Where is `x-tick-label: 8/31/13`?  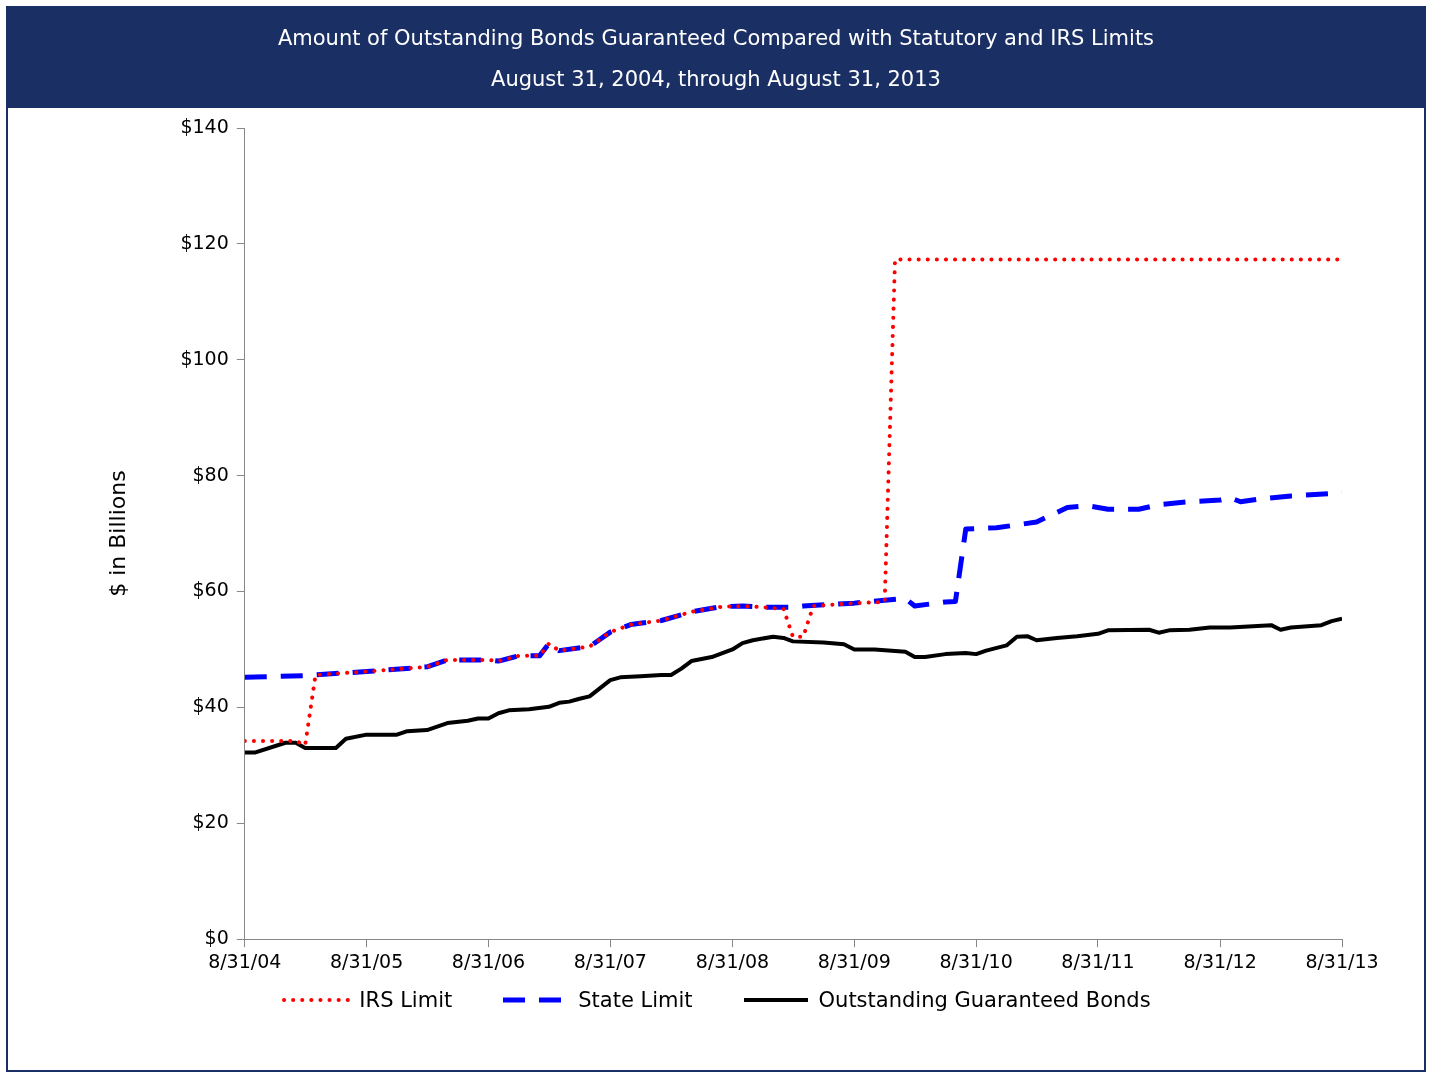
x-tick-label: 8/31/13 is located at coordinates (1342, 960).